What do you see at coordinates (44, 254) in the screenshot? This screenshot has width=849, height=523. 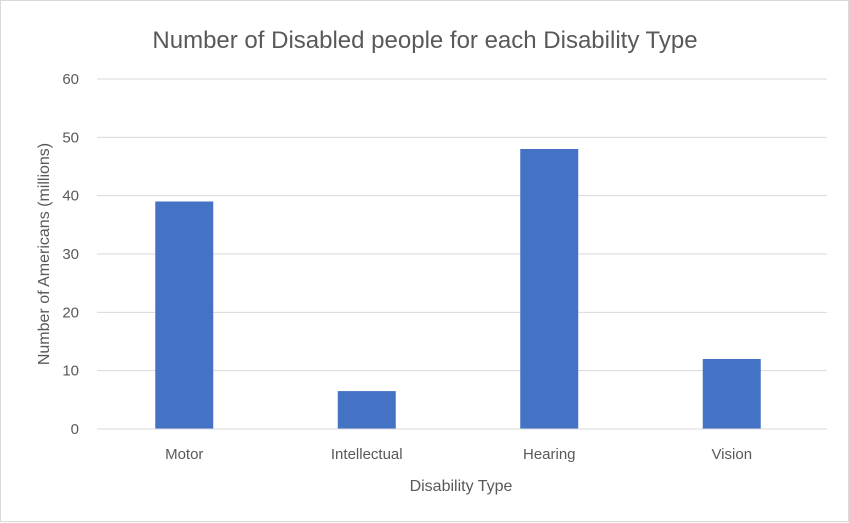 I see `y-axis-title: Number of Americans (millions)` at bounding box center [44, 254].